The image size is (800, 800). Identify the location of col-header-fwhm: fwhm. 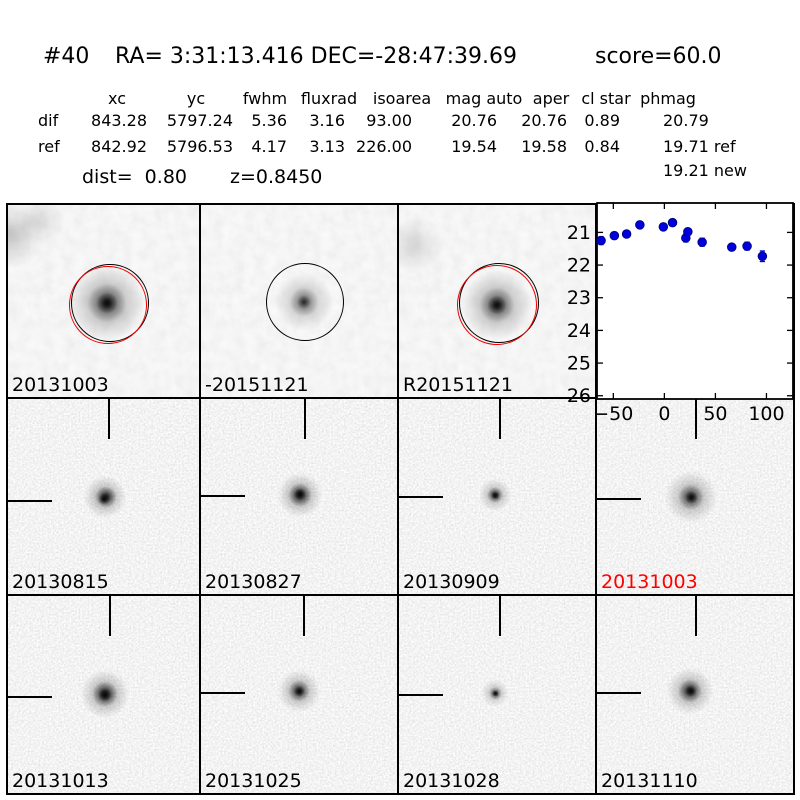
(265, 98).